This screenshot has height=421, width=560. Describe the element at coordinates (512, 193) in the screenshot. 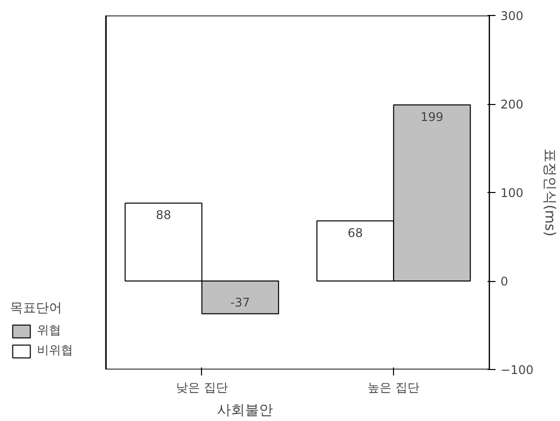

I see `y-tick-label: 100` at that location.